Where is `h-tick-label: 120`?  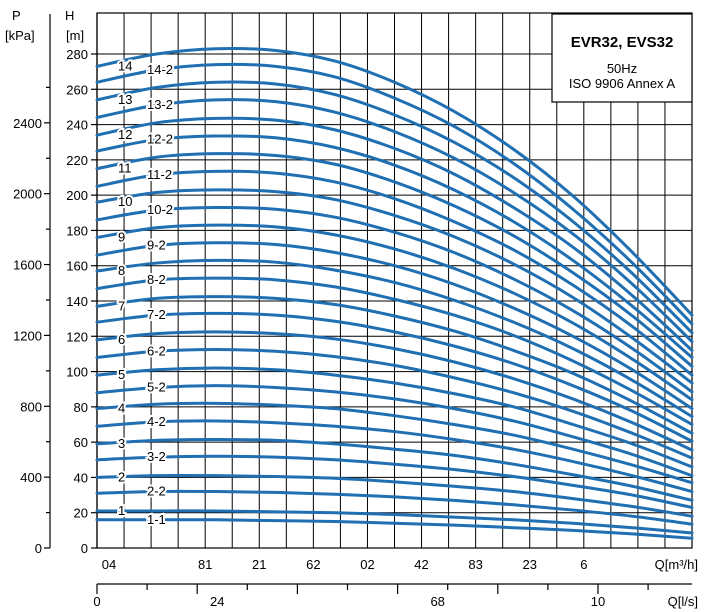
h-tick-label: 120 is located at coordinates (77, 336).